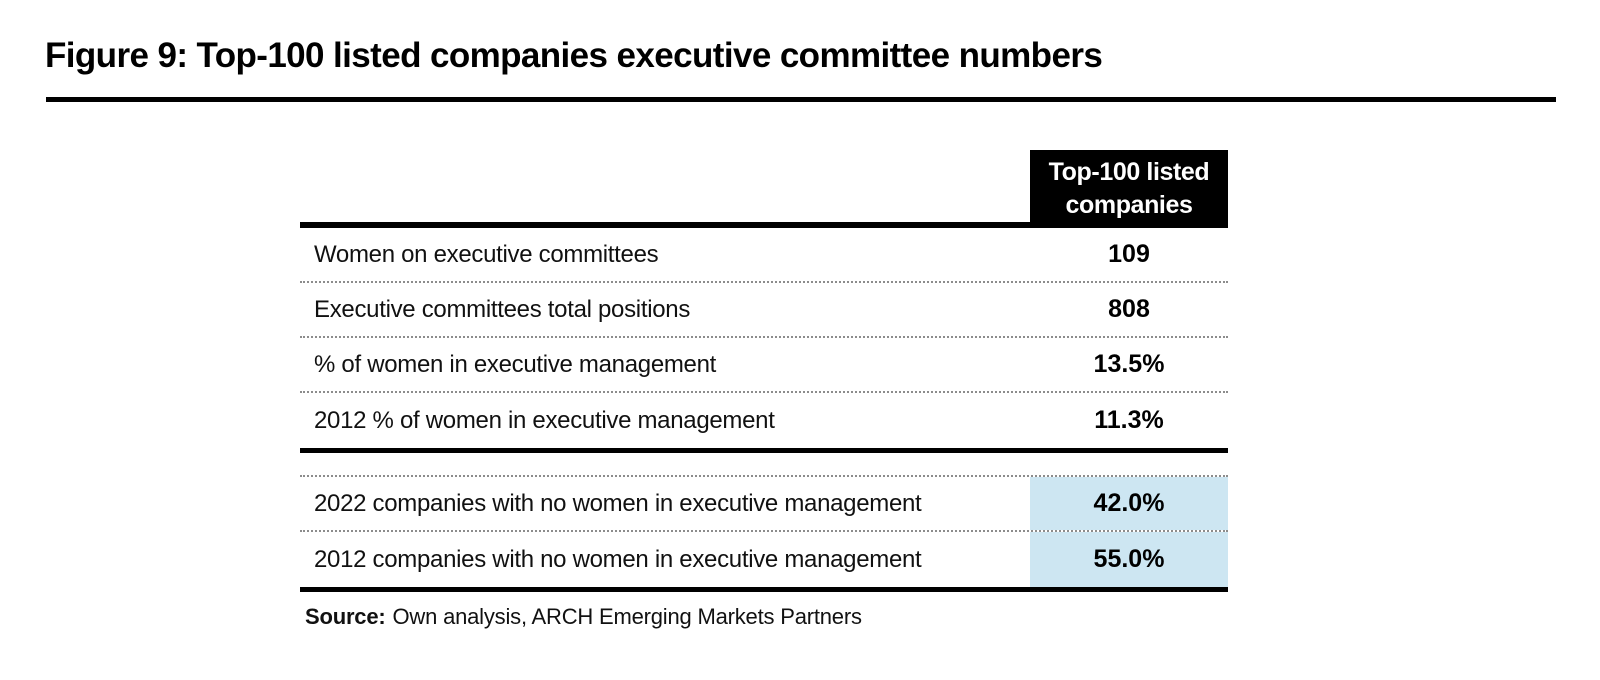 The image size is (1600, 680). What do you see at coordinates (1129, 309) in the screenshot?
I see `row-value: 808` at bounding box center [1129, 309].